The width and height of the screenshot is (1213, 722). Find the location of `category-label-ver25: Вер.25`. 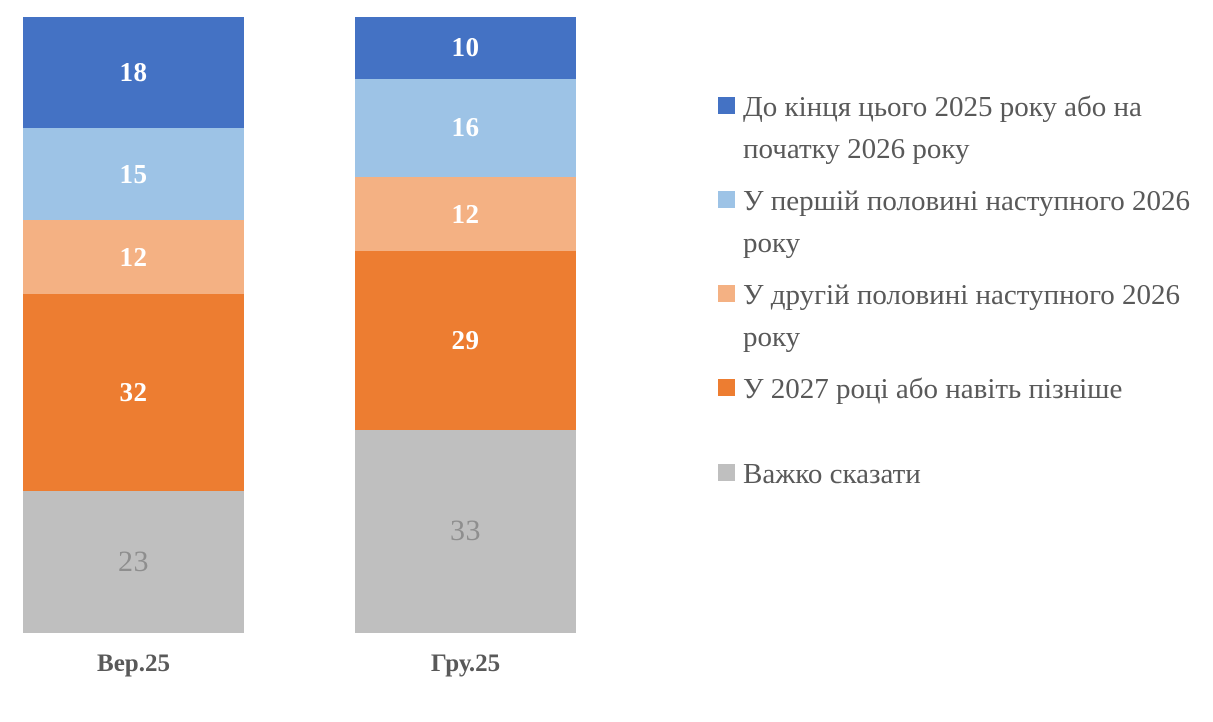

category-label-ver25: Вер.25 is located at coordinates (133, 663).